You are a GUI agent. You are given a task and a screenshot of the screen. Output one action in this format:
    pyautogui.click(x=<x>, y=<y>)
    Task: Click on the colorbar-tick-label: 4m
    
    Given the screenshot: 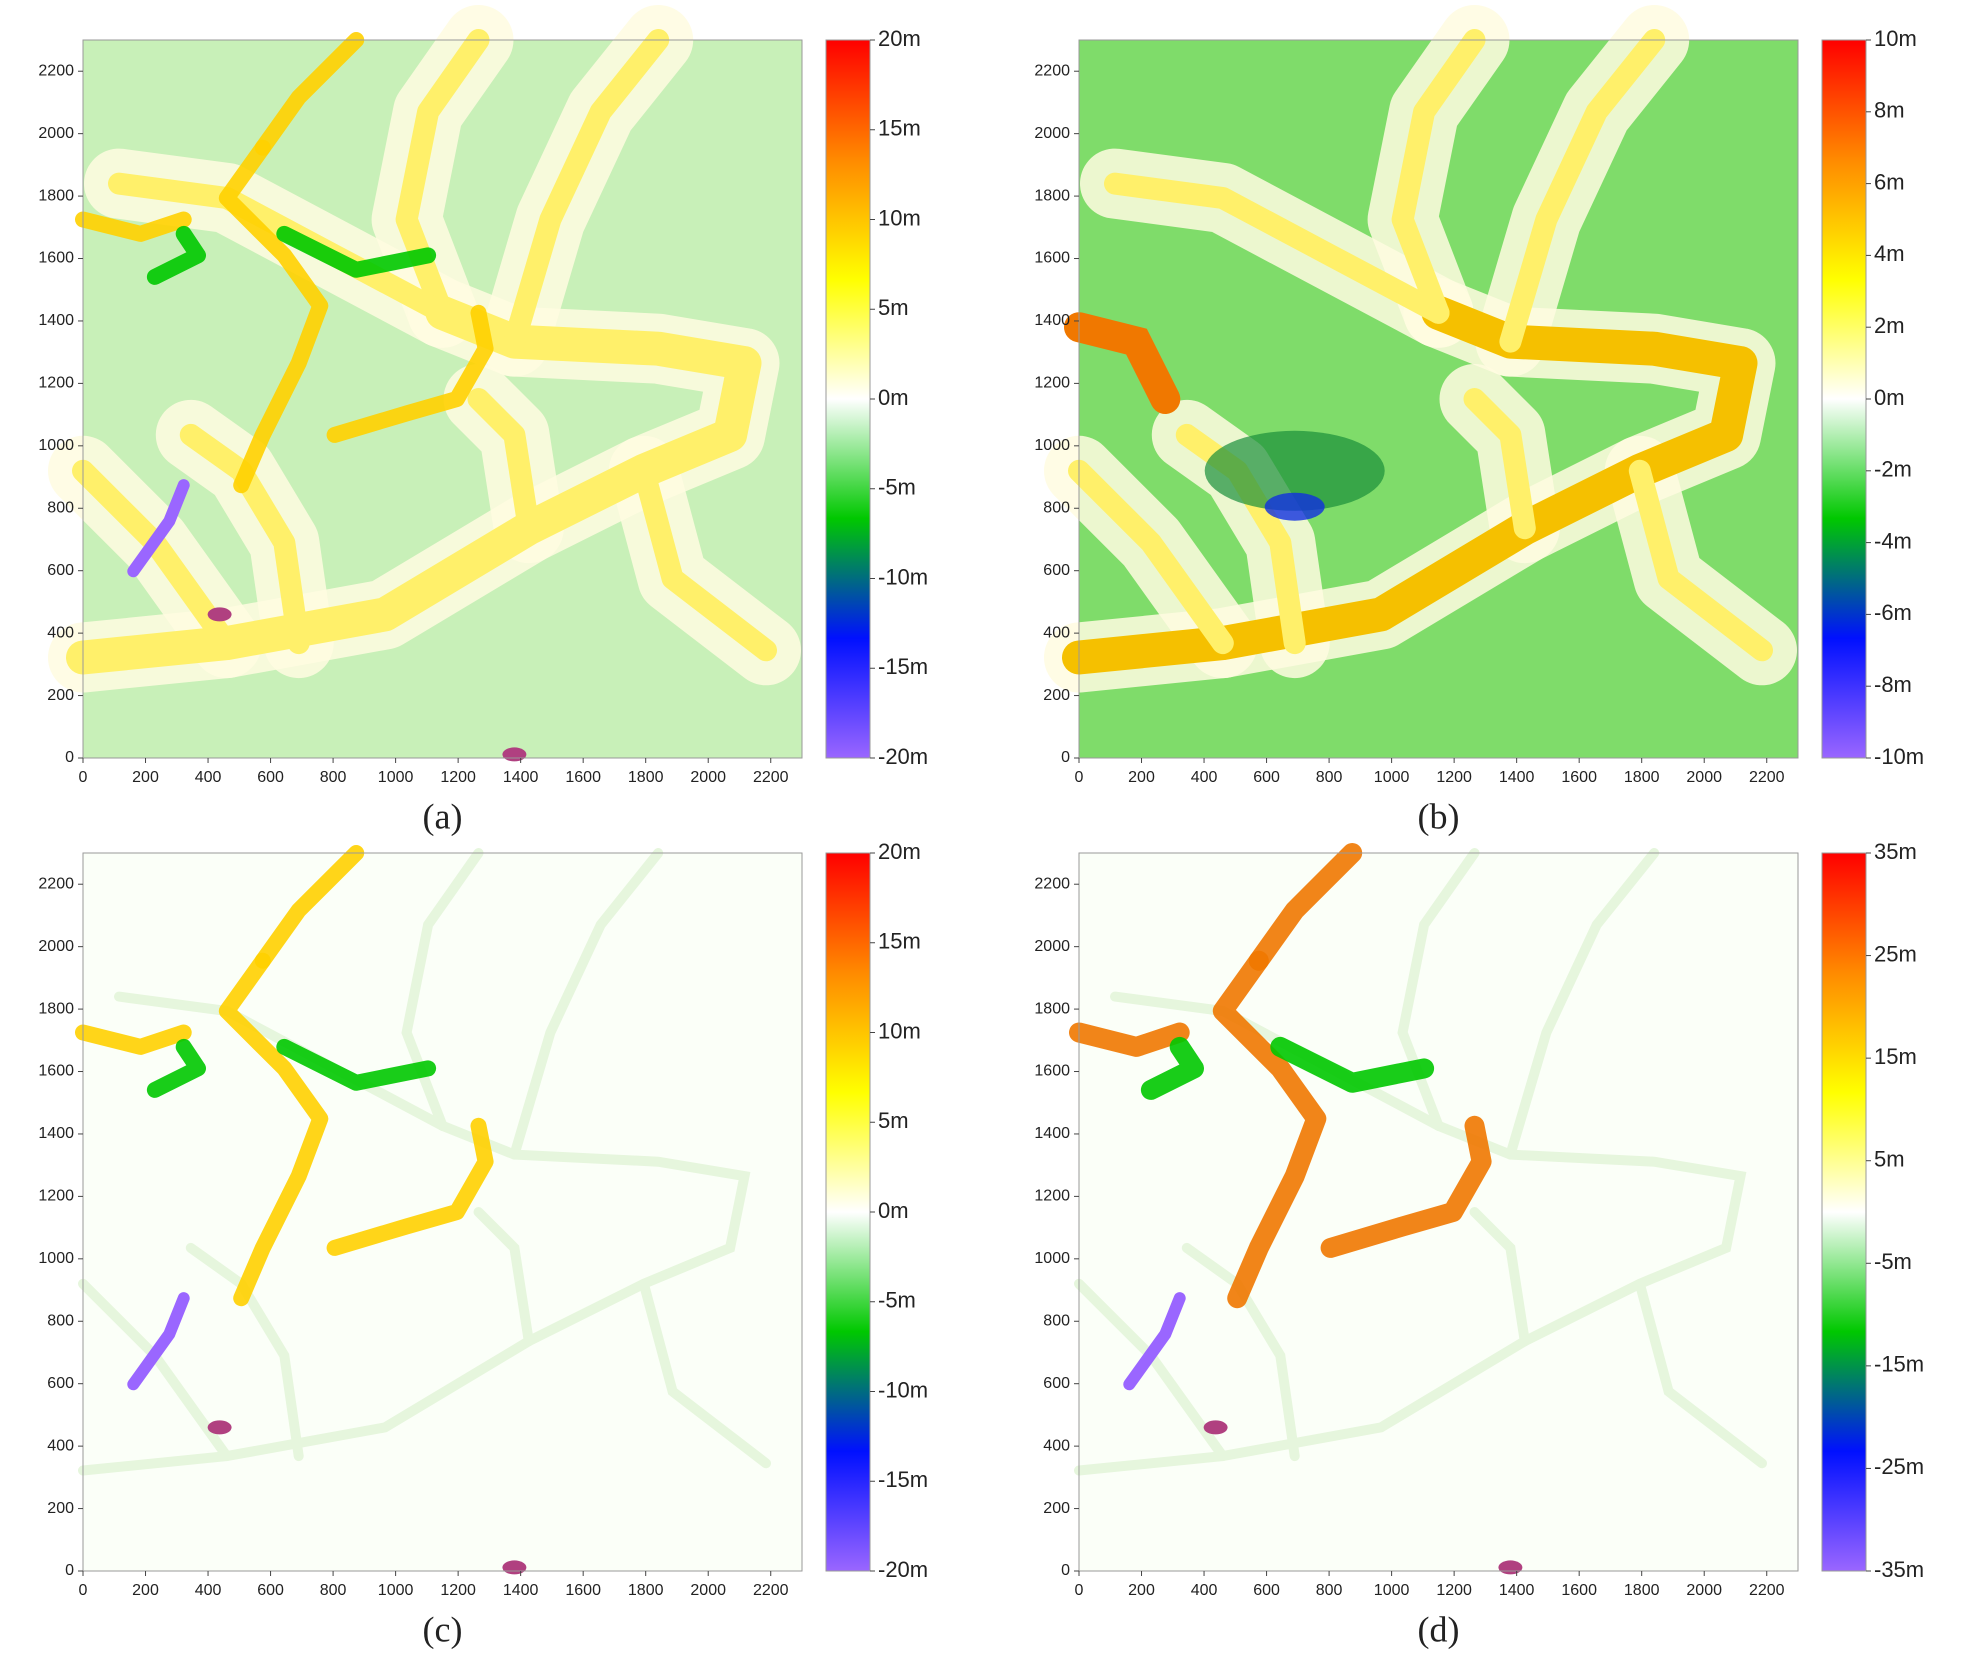 What is the action you would take?
    pyautogui.click(x=1889, y=253)
    